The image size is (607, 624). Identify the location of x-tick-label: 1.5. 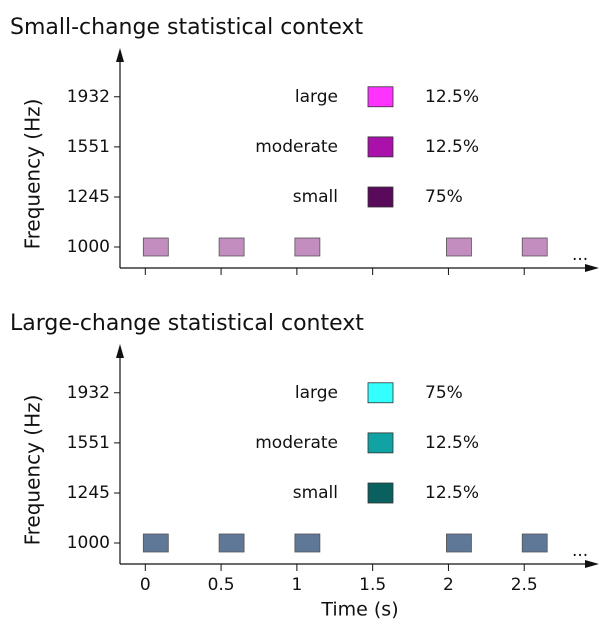
(372, 585).